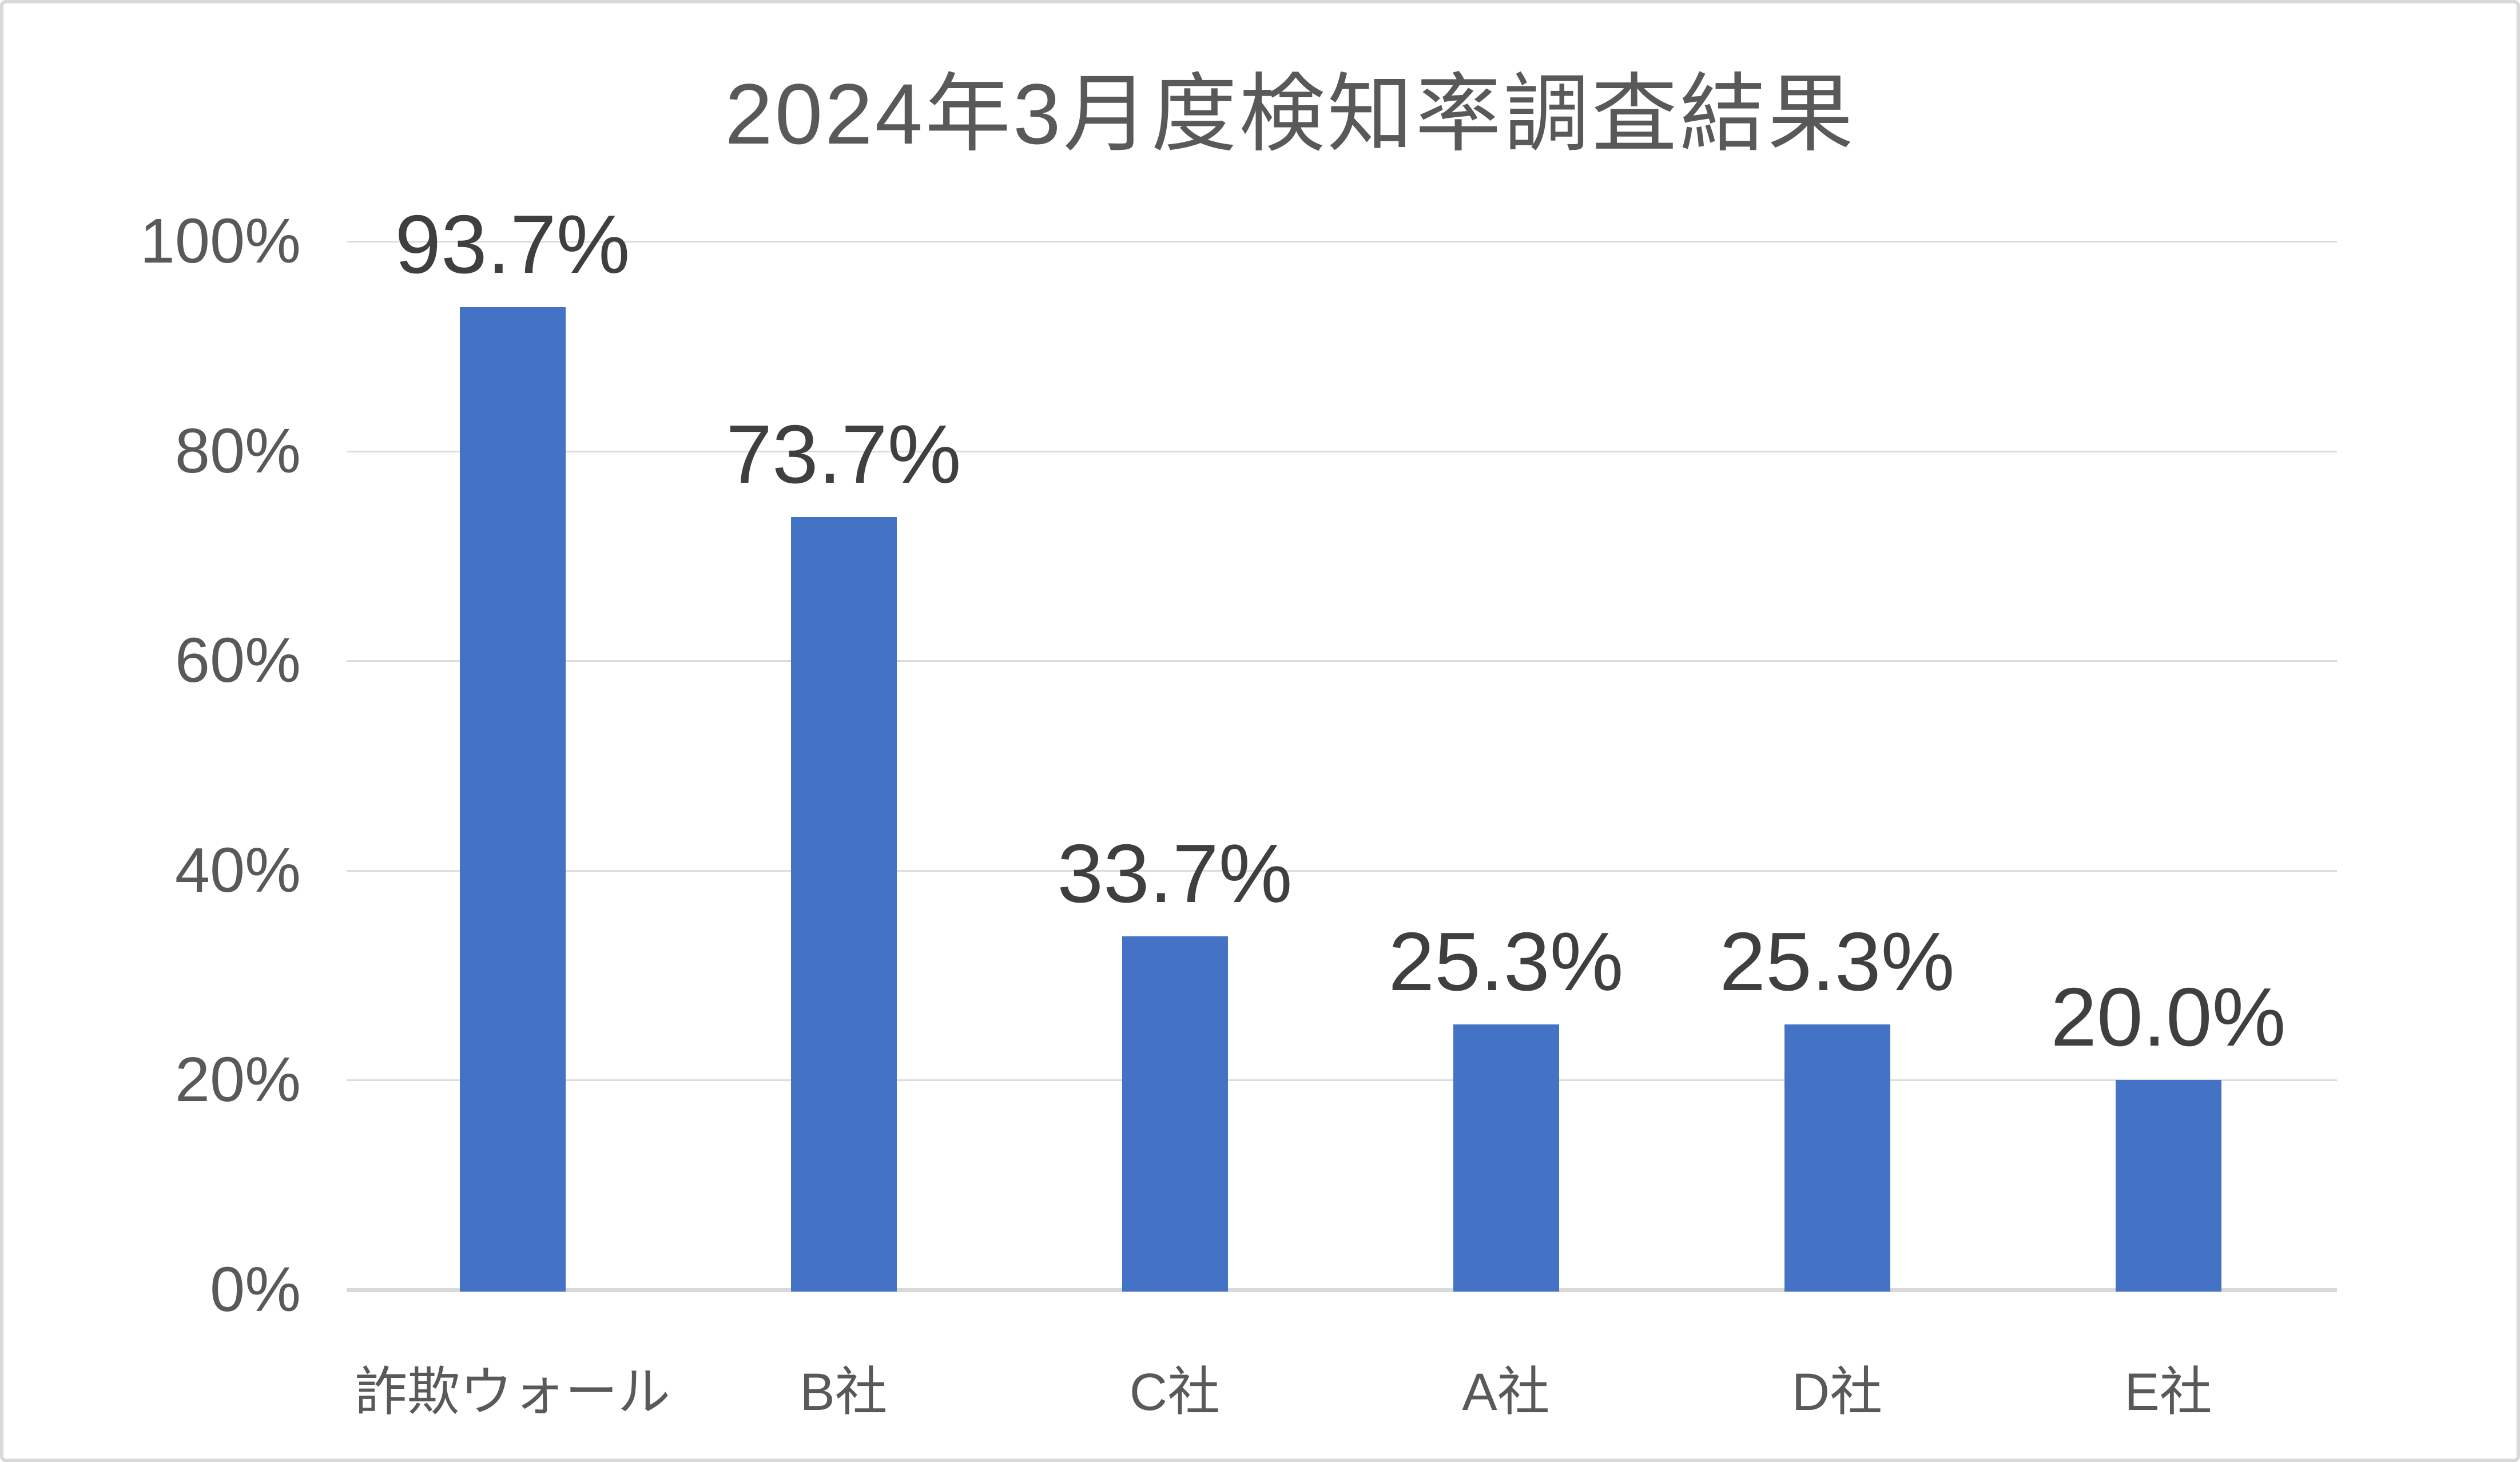 The height and width of the screenshot is (1462, 2520). I want to click on x-category-label: 詐欺ウォール, so click(512, 1392).